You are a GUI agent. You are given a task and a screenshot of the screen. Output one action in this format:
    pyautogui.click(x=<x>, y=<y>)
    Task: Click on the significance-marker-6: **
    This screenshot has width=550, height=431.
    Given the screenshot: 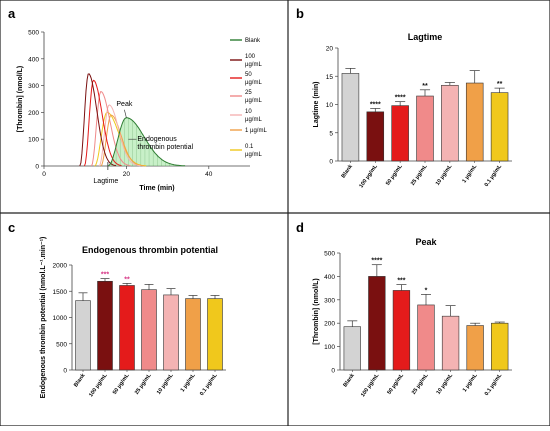 What is the action you would take?
    pyautogui.click(x=500, y=84)
    